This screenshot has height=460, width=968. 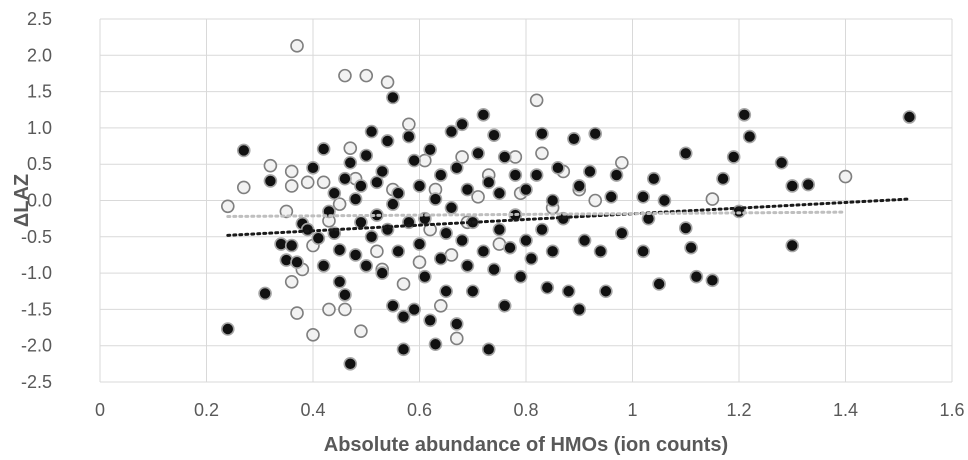 What do you see at coordinates (36, 273) in the screenshot?
I see `y-tick-label: -1.0` at bounding box center [36, 273].